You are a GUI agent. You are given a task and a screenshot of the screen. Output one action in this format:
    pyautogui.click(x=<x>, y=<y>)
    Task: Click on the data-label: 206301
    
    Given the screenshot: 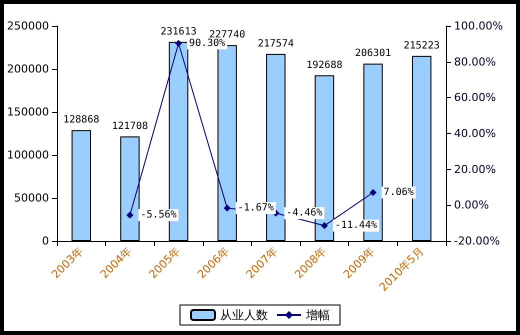 What is the action you would take?
    pyautogui.click(x=373, y=54)
    